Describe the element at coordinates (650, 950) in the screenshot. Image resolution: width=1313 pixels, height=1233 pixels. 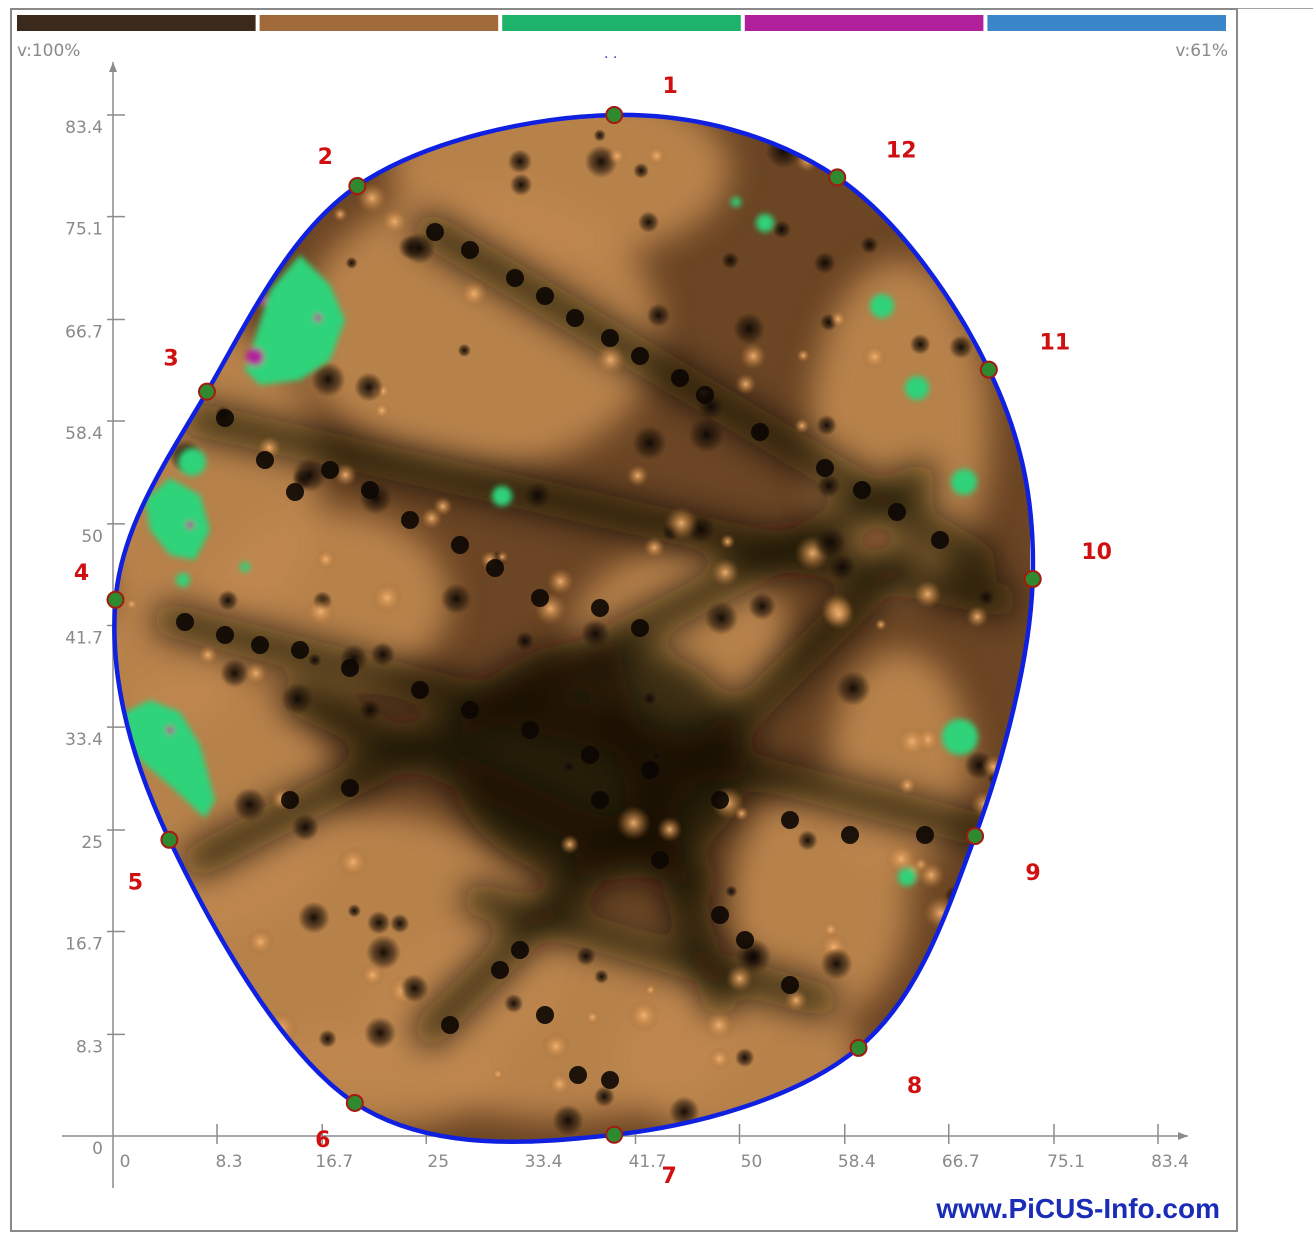
I see `damage-band` at that location.